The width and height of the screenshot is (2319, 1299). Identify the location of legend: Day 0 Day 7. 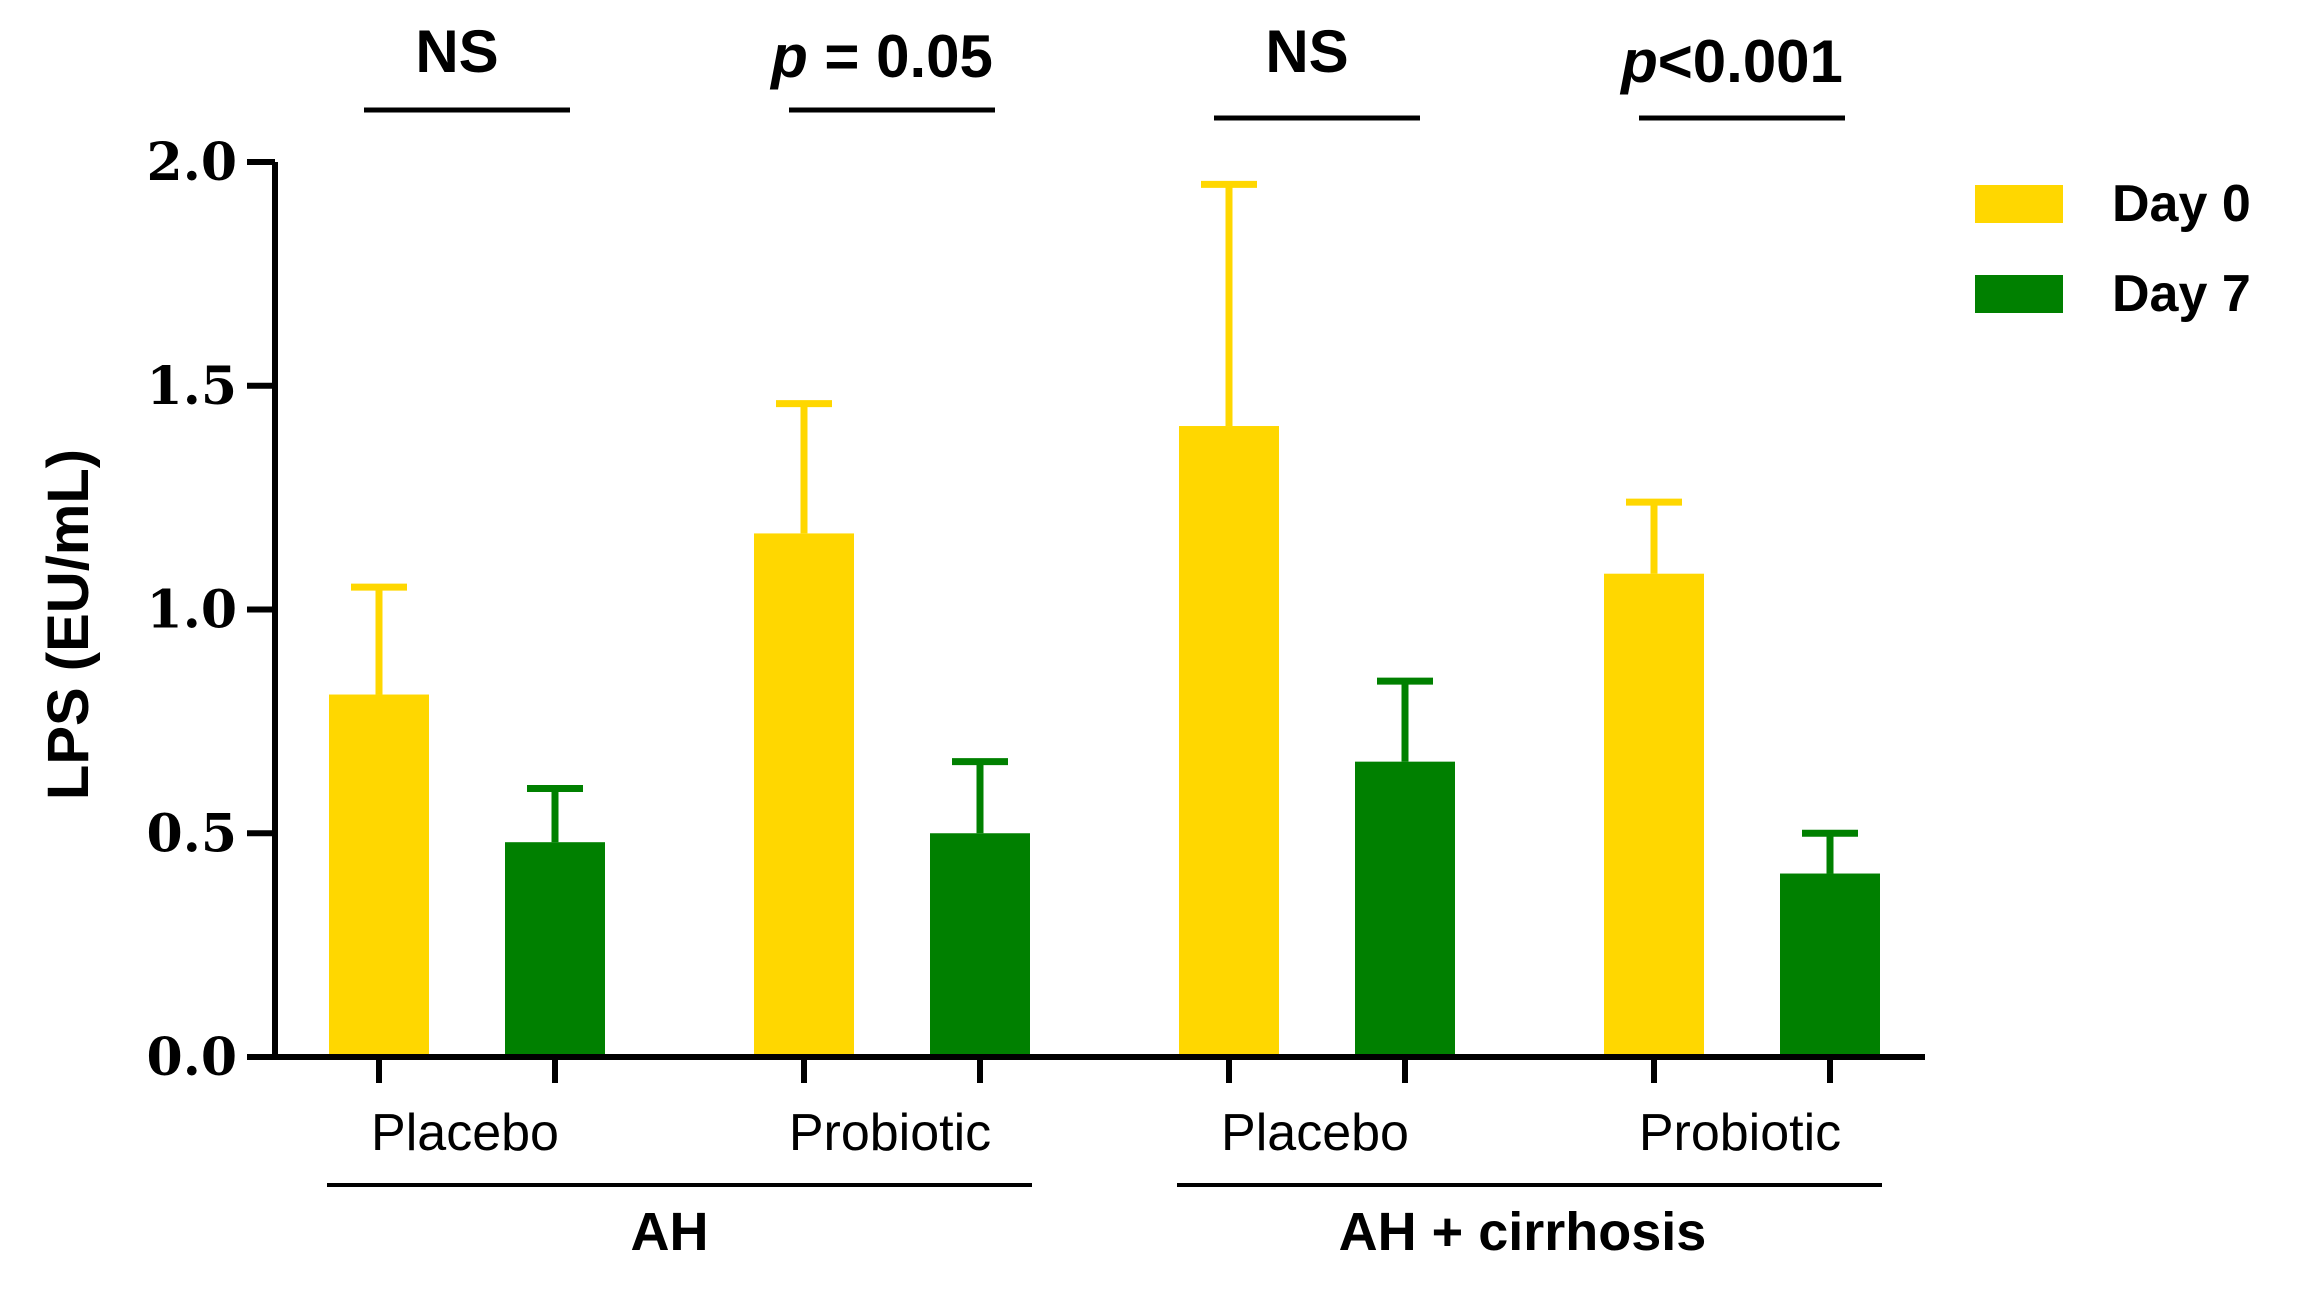
(2113, 249).